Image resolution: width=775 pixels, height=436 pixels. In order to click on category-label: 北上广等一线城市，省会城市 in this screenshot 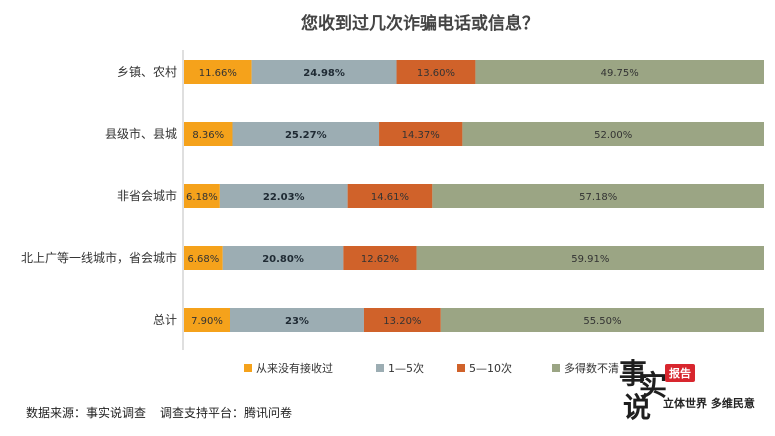, I will do `click(99, 257)`.